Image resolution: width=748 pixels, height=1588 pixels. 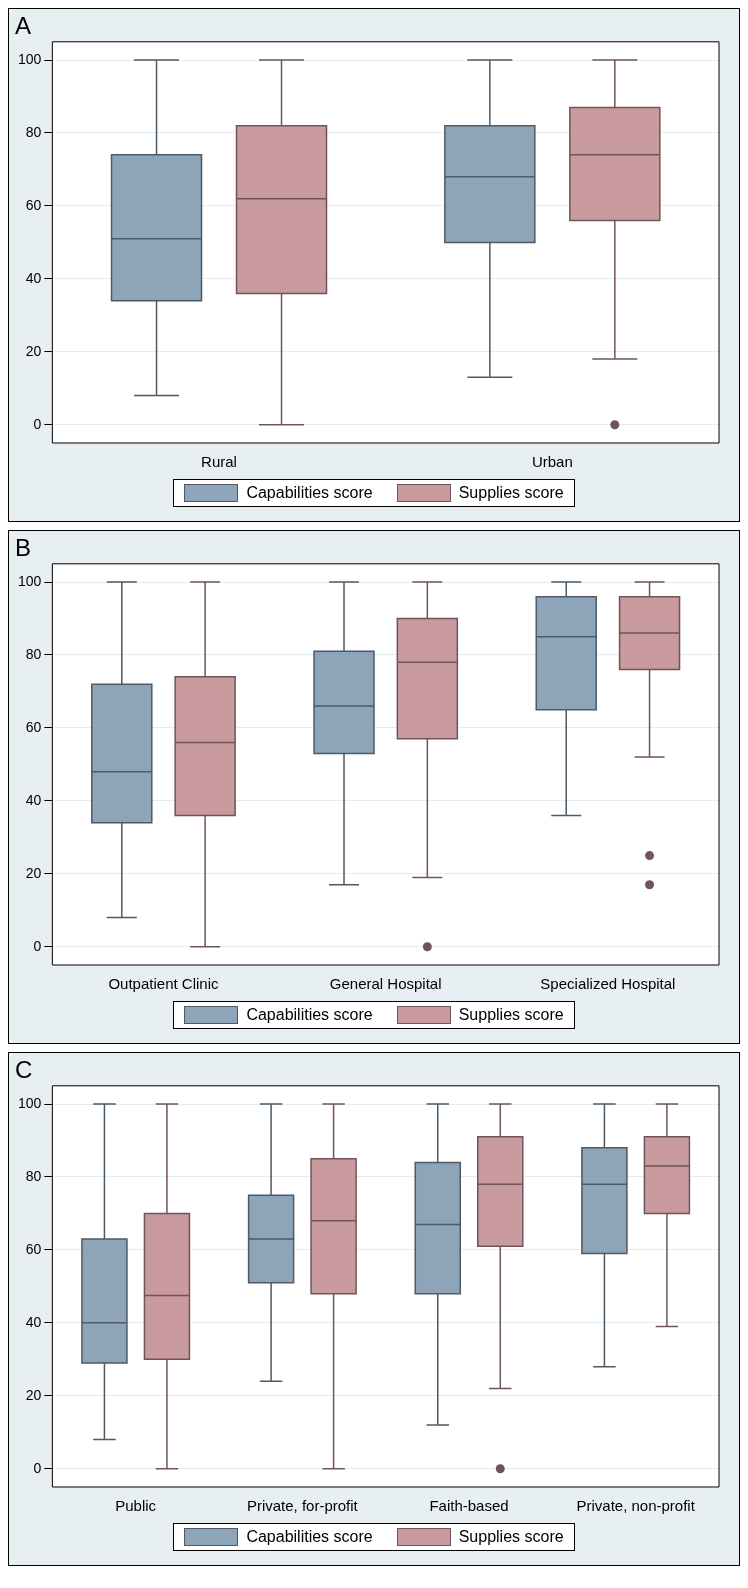 I want to click on chart-title: B, so click(x=23, y=548).